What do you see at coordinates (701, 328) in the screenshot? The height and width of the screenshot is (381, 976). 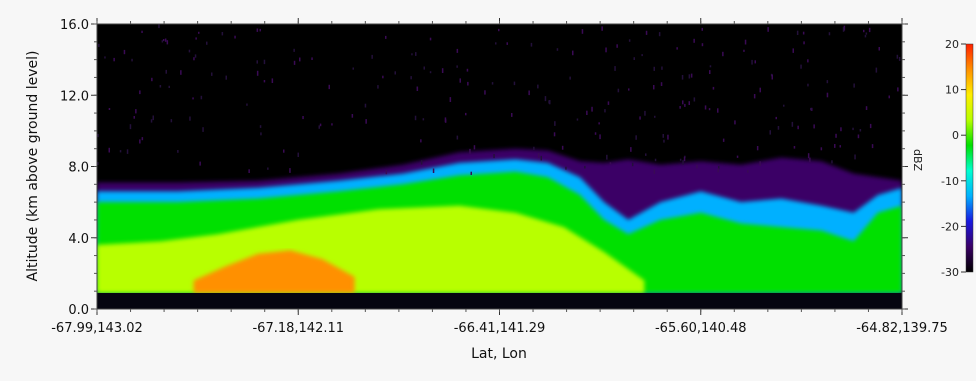 I see `x-tick-label: -65.60,140.48` at bounding box center [701, 328].